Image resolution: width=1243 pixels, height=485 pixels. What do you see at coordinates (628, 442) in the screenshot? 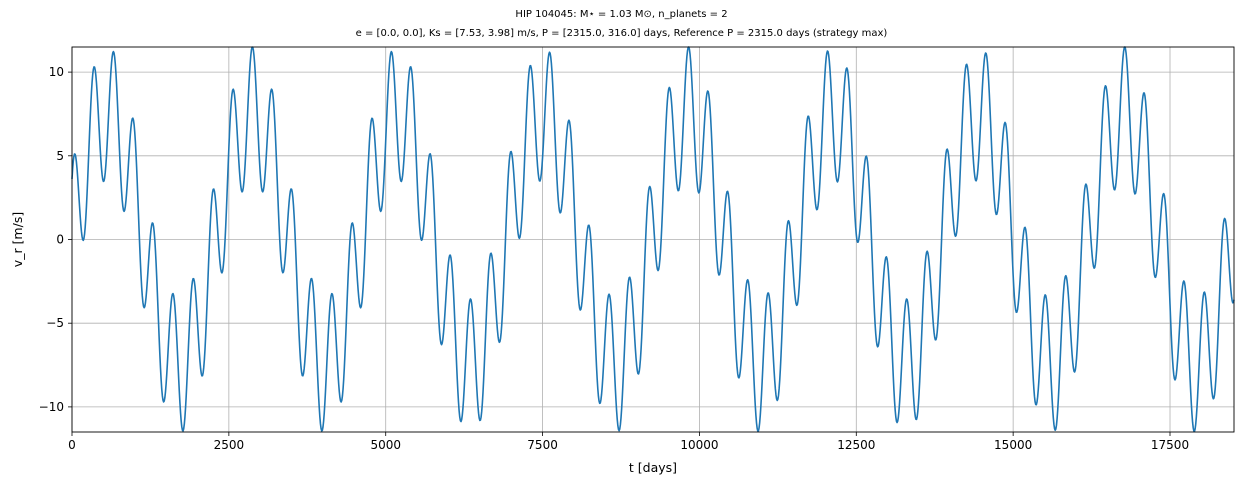
I see `x-axis: 0 2500 5000 7500 10000 12500 15000 17500` at bounding box center [628, 442].